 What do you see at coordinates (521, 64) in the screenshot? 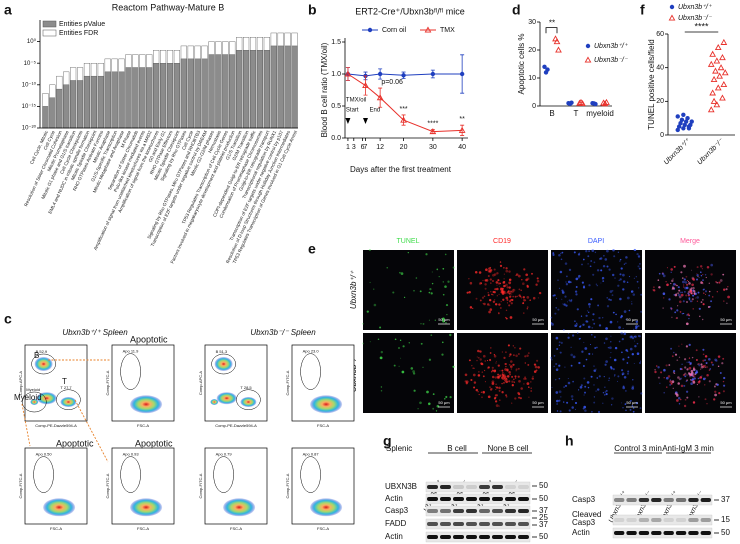
I see `y-axis-label: Apoptotic cells %` at bounding box center [521, 64].